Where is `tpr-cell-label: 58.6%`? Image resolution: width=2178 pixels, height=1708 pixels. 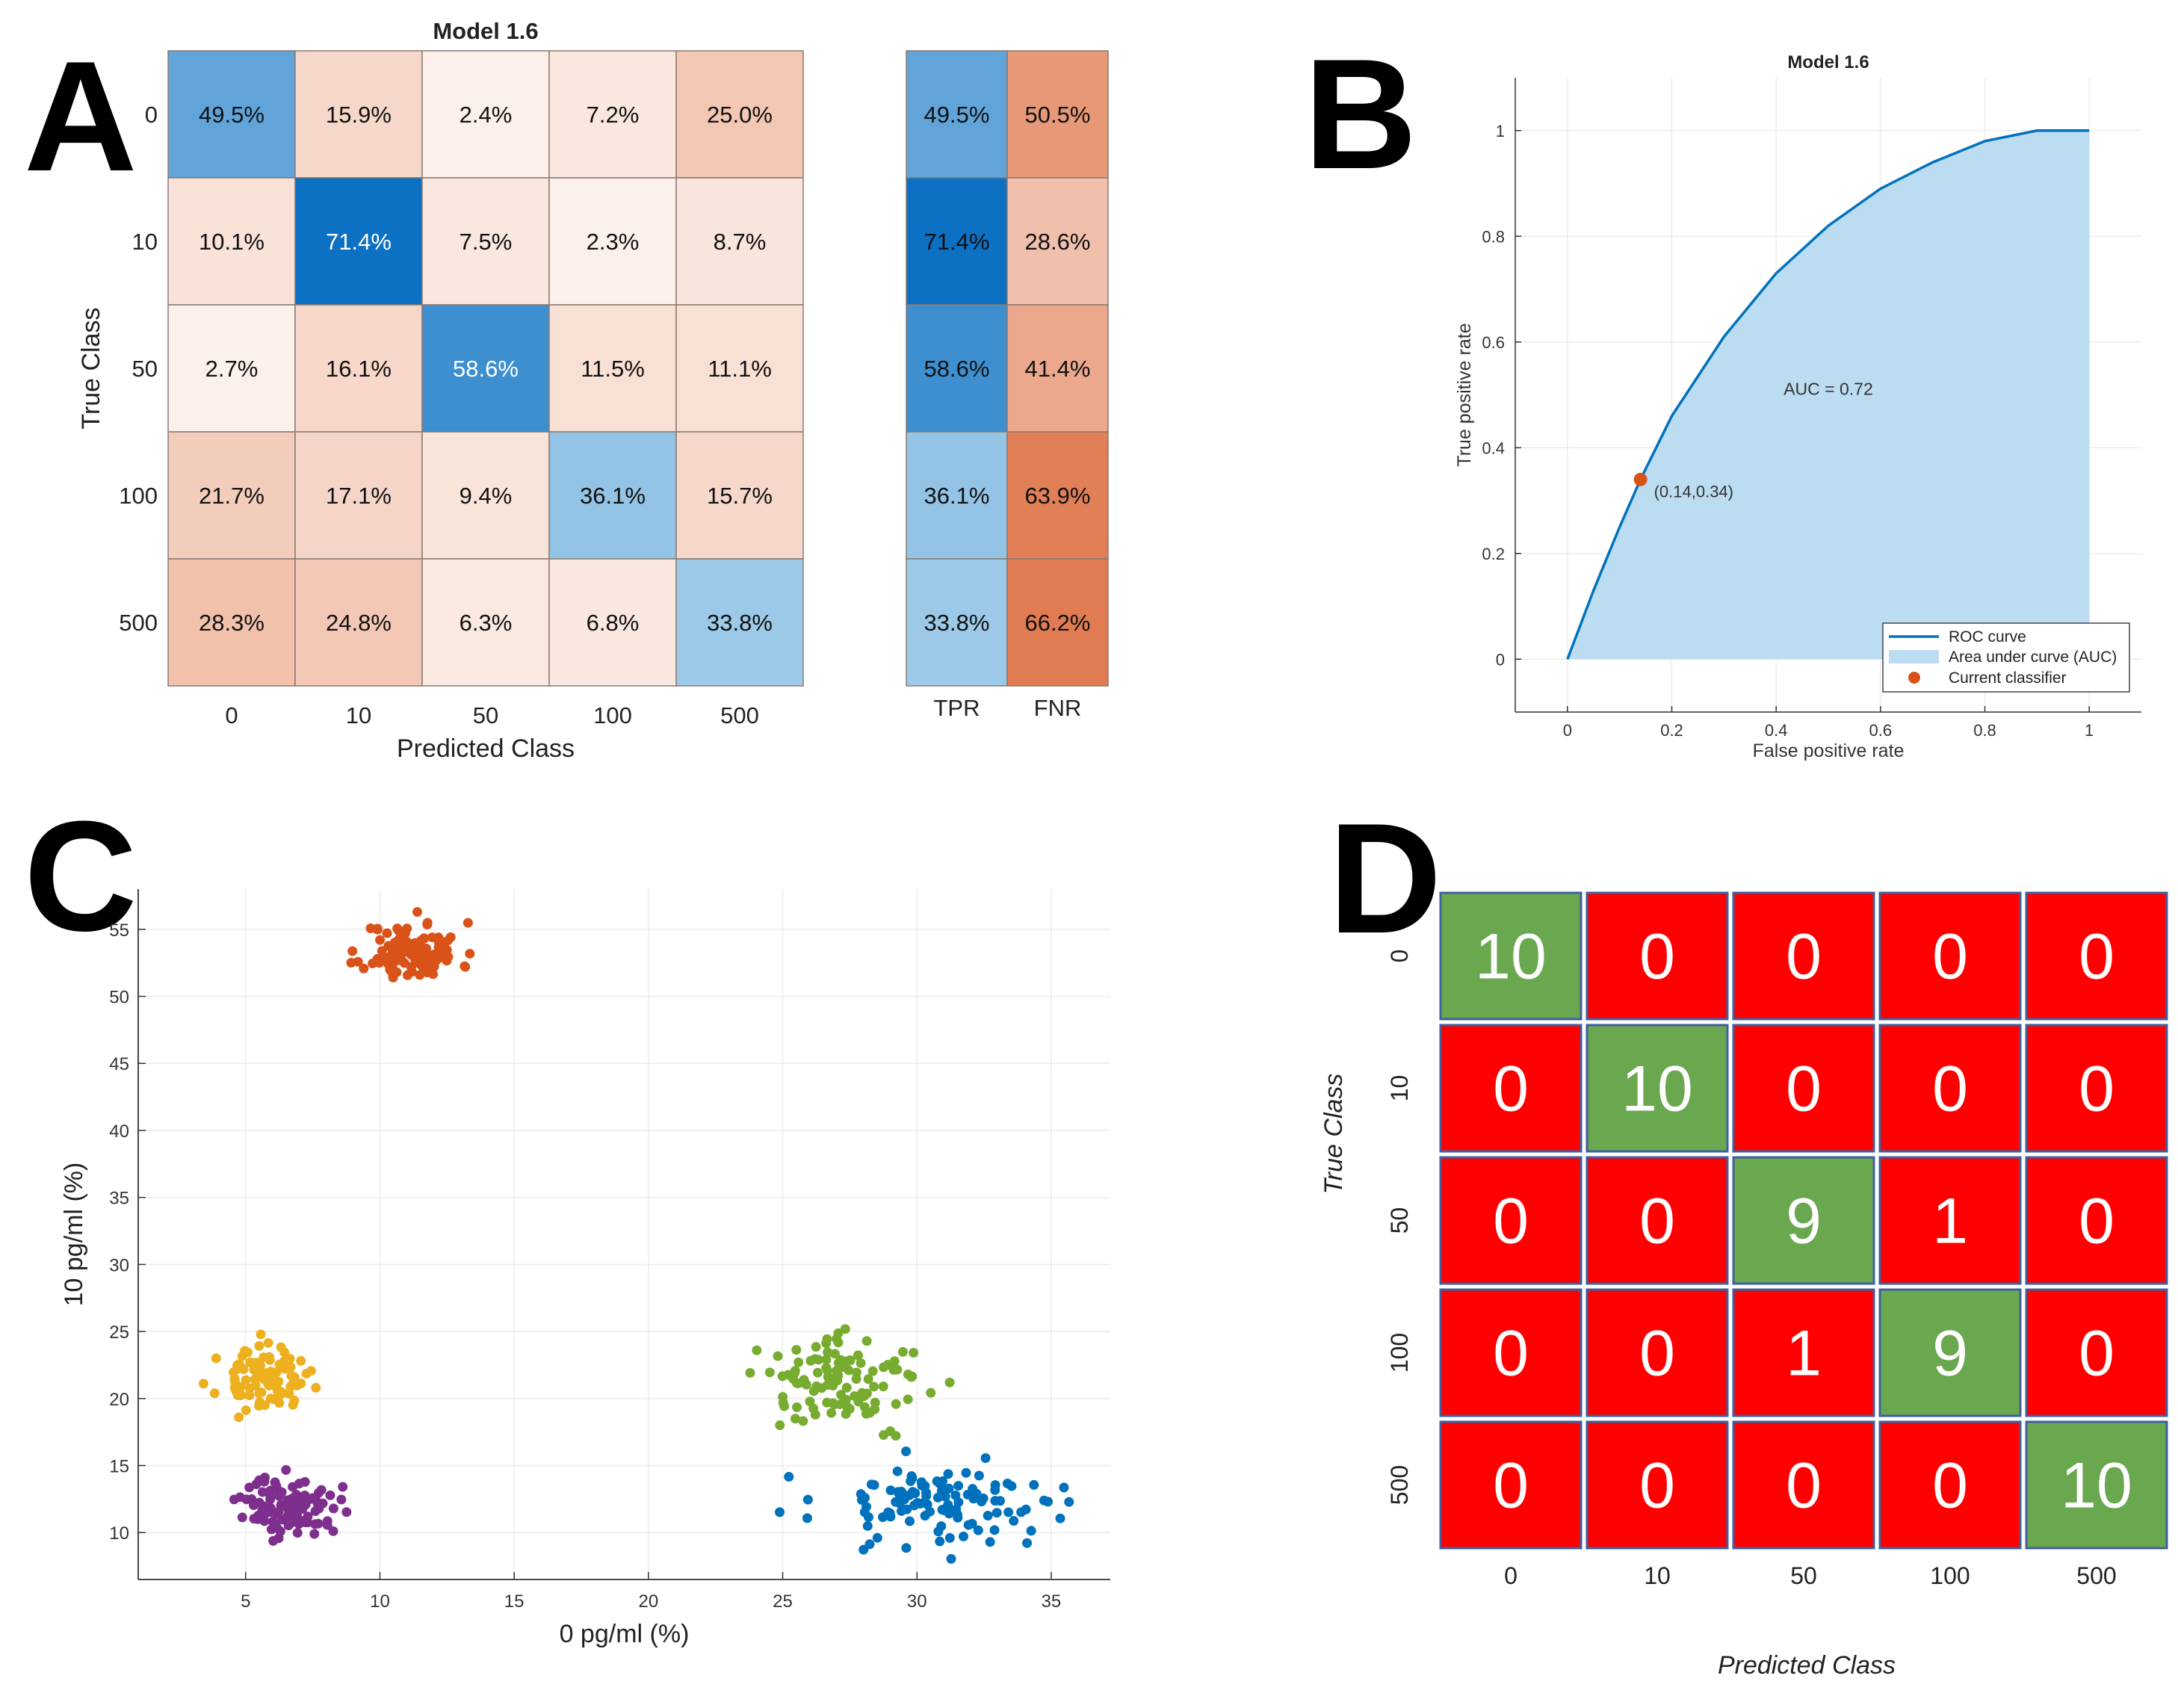
tpr-cell-label: 58.6% is located at coordinates (957, 369).